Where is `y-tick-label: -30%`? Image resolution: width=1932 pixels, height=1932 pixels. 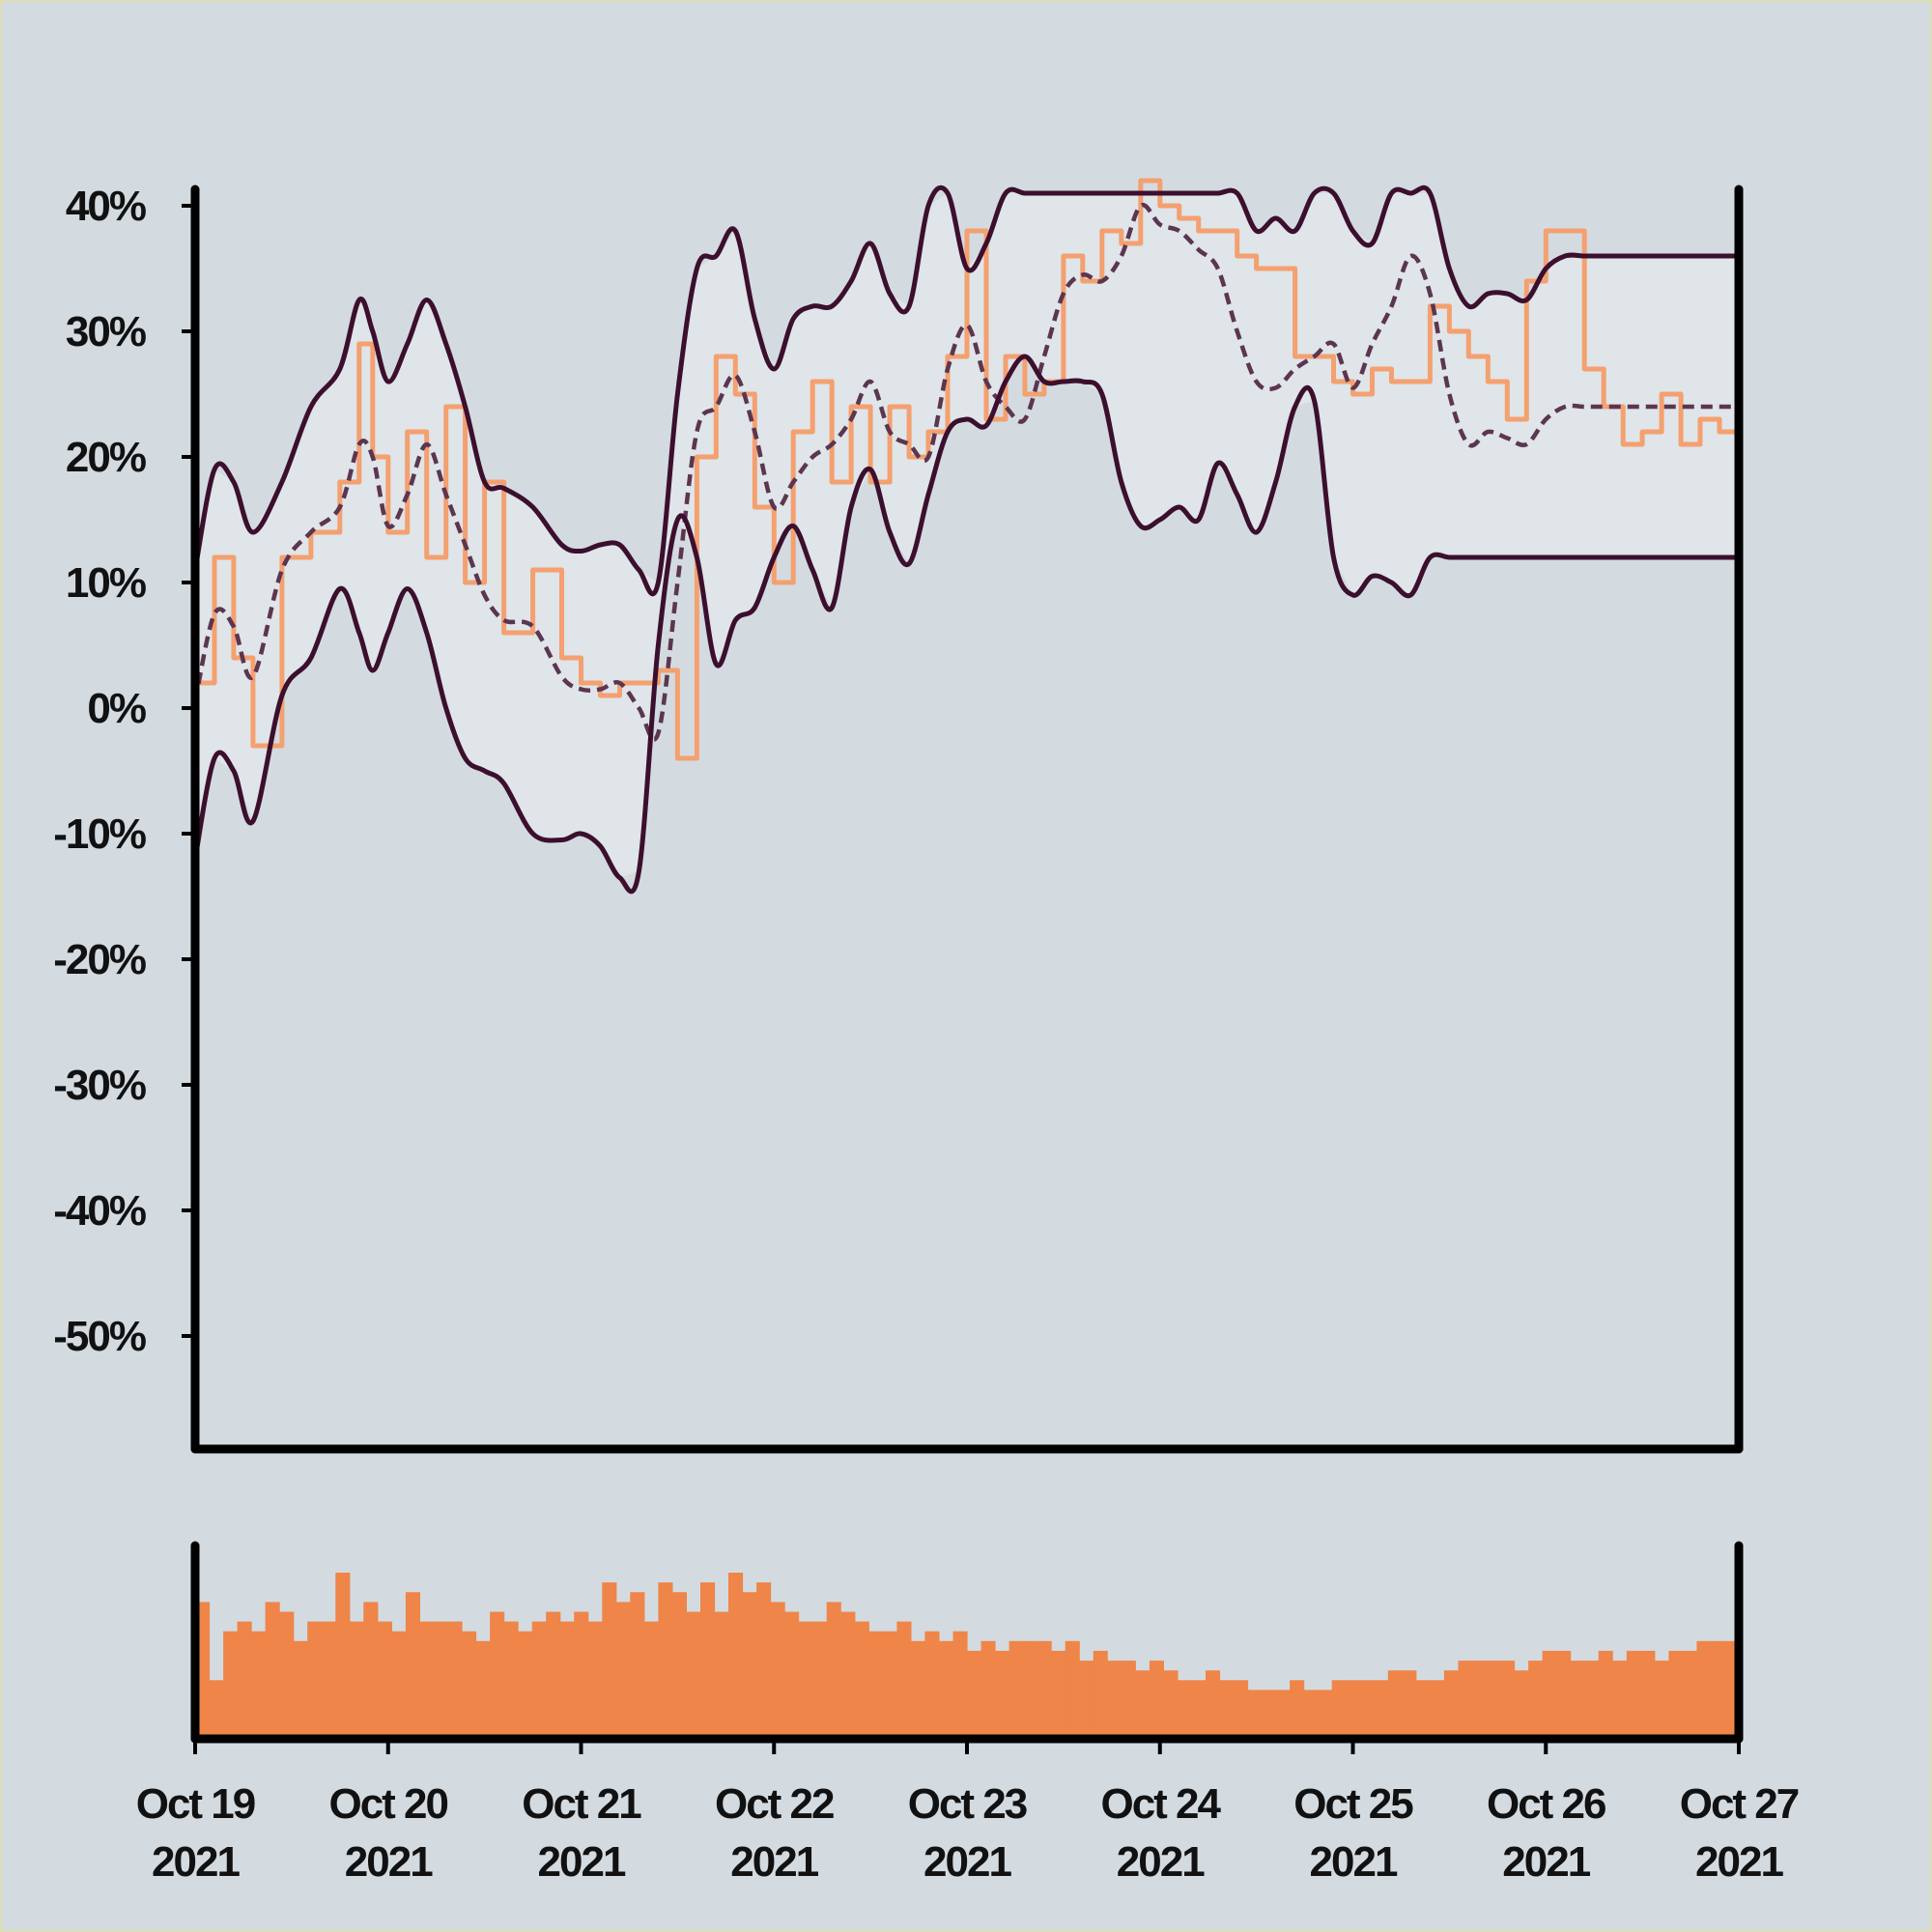 y-tick-label: -30% is located at coordinates (99, 1085).